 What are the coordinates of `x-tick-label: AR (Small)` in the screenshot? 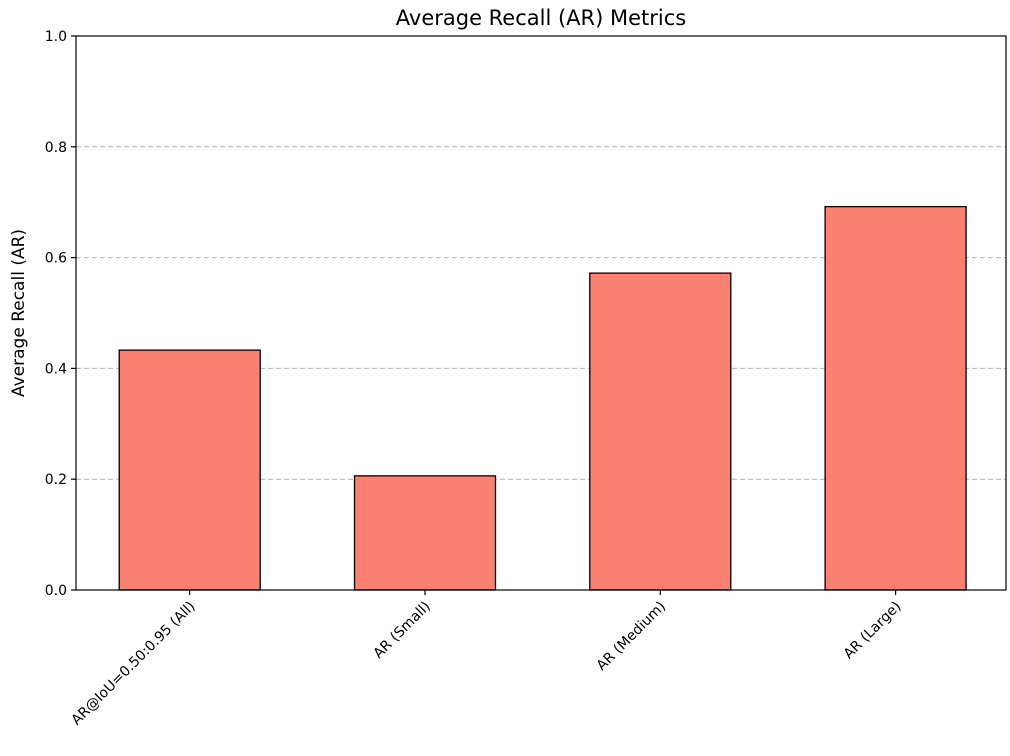 It's located at (401, 630).